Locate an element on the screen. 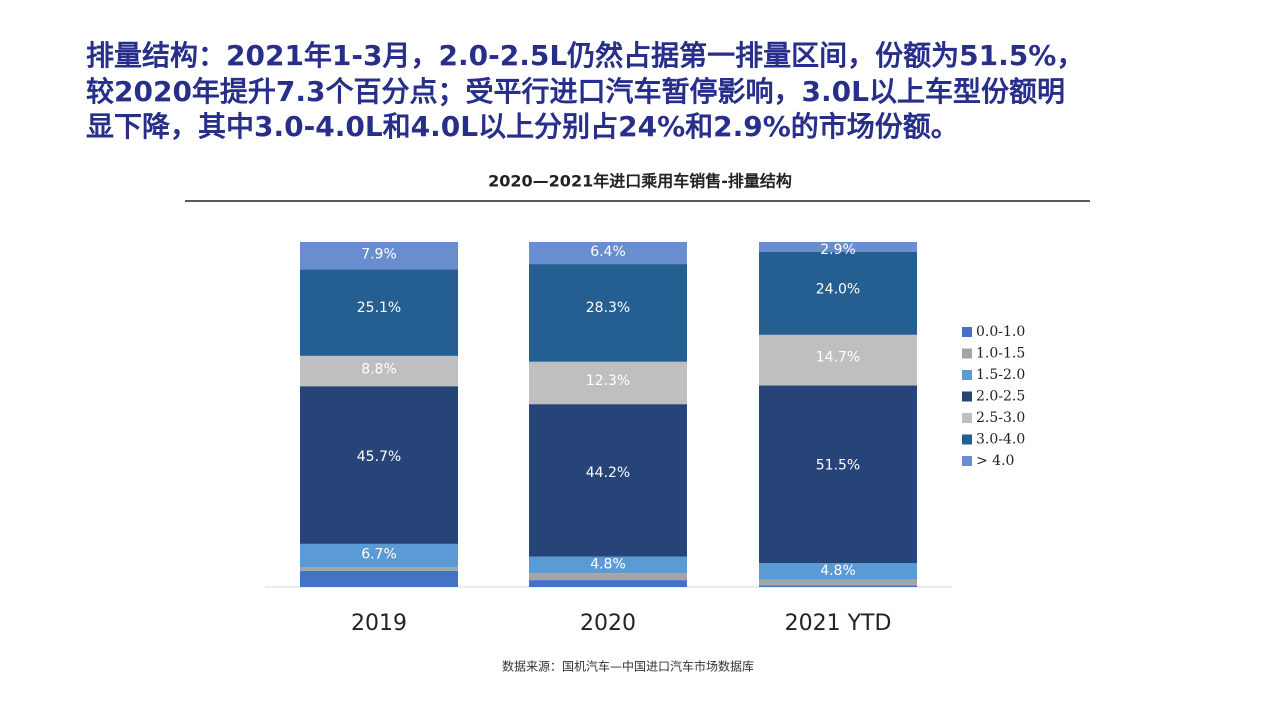 The image size is (1280, 720). value-label: 51.5% is located at coordinates (838, 465).